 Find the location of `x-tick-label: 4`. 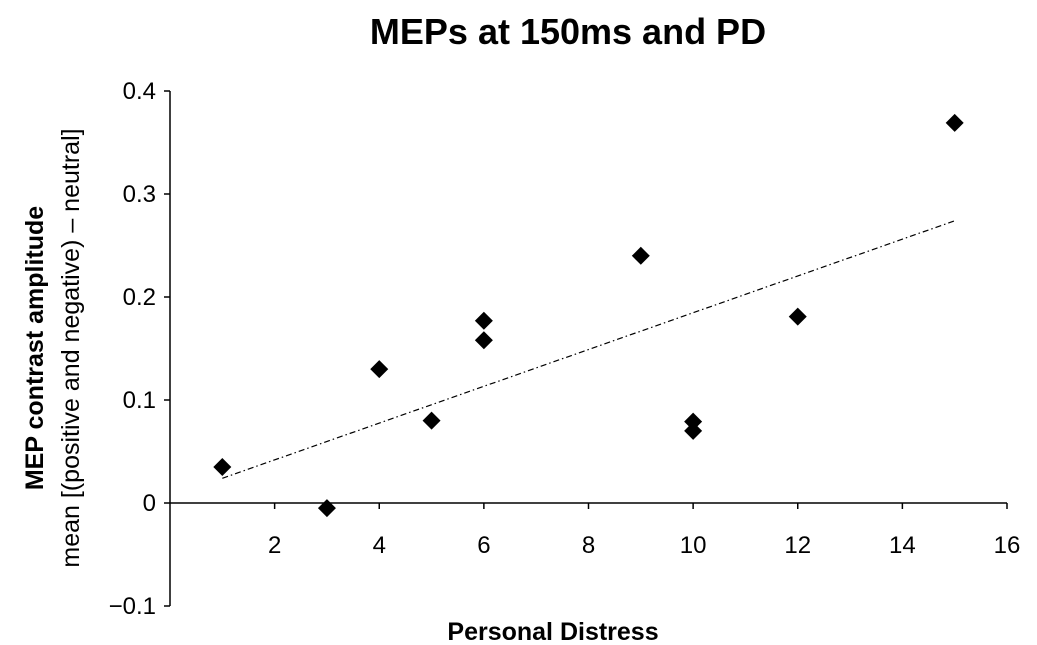

x-tick-label: 4 is located at coordinates (379, 545).